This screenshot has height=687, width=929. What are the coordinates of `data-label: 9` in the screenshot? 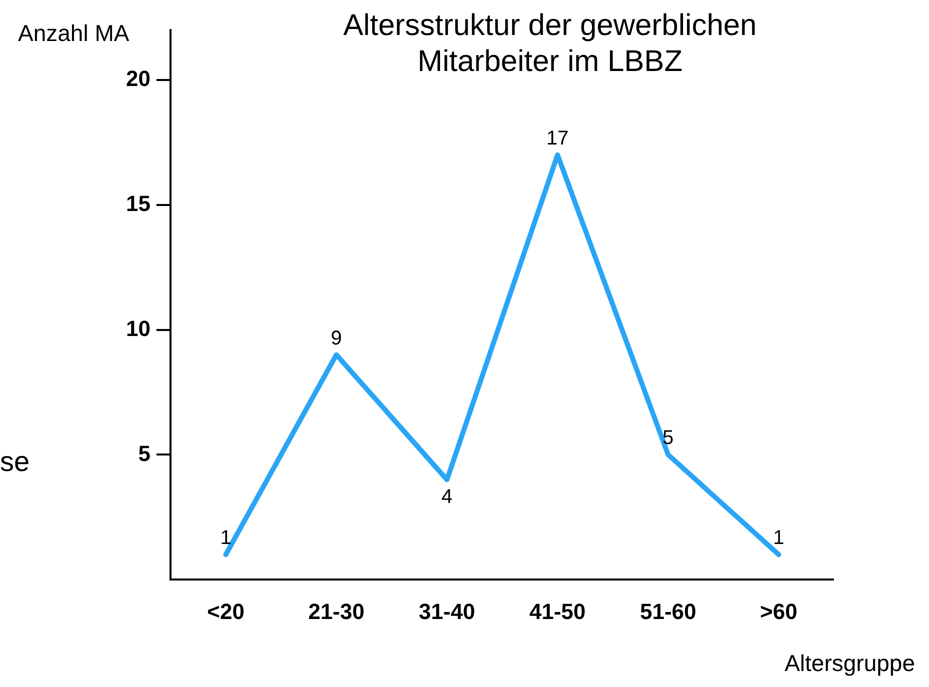 It's located at (336, 338).